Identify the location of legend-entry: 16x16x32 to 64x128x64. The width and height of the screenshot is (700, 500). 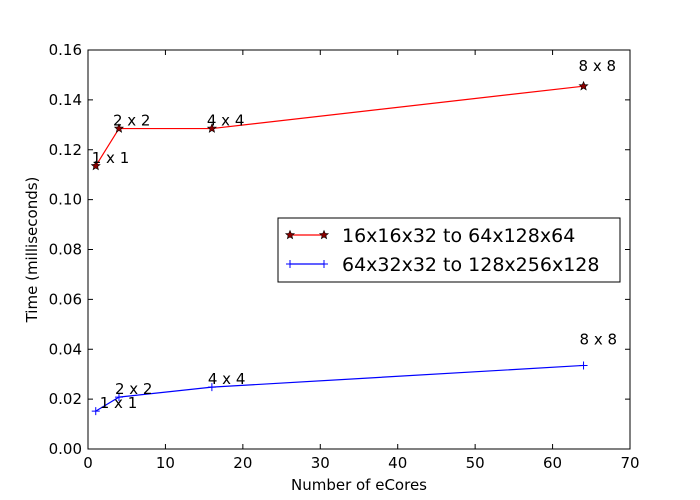
(429, 236).